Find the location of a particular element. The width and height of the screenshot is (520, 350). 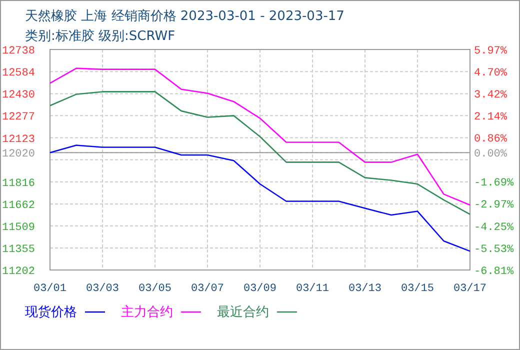

y-tick-label: 11509 is located at coordinates (18, 228).